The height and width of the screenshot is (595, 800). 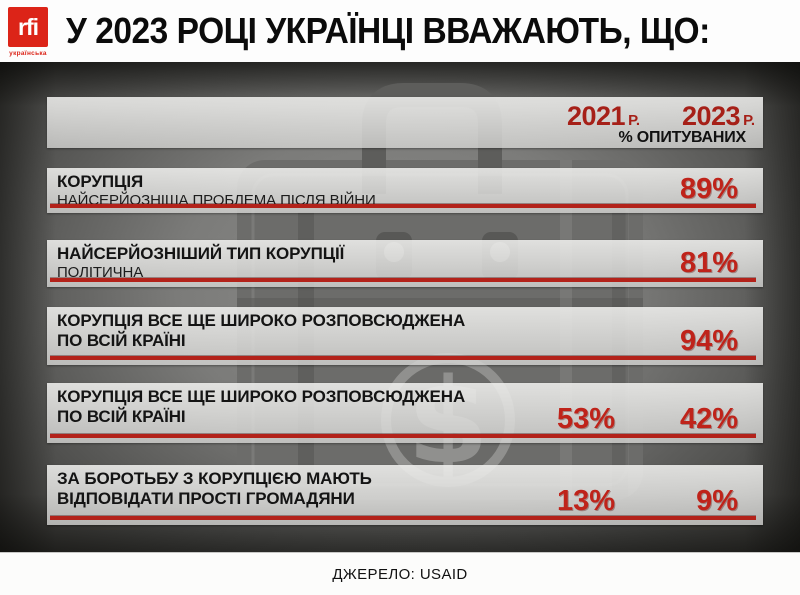 I want to click on column-header-2021: 2021 Р., so click(x=603, y=116).